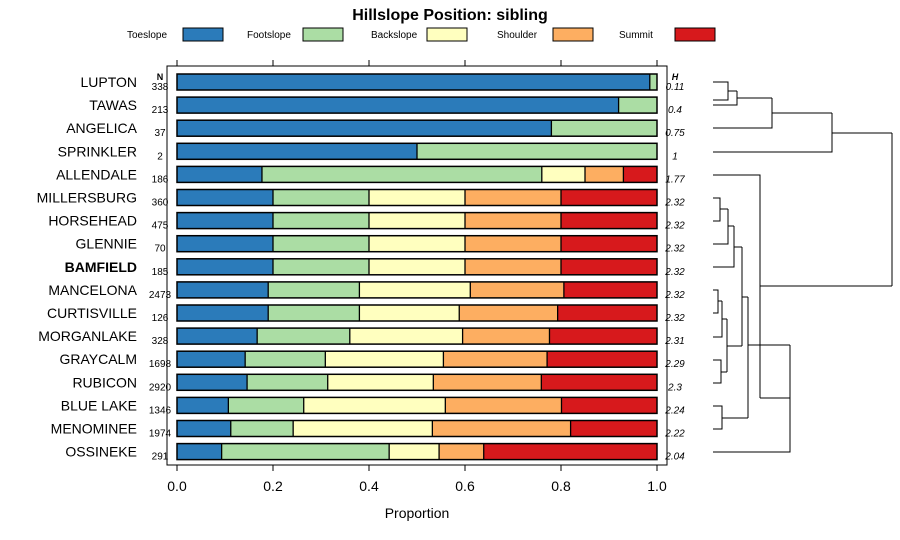 The image size is (900, 540). Describe the element at coordinates (273, 486) in the screenshot. I see `x-tick-label: 0.2` at that location.